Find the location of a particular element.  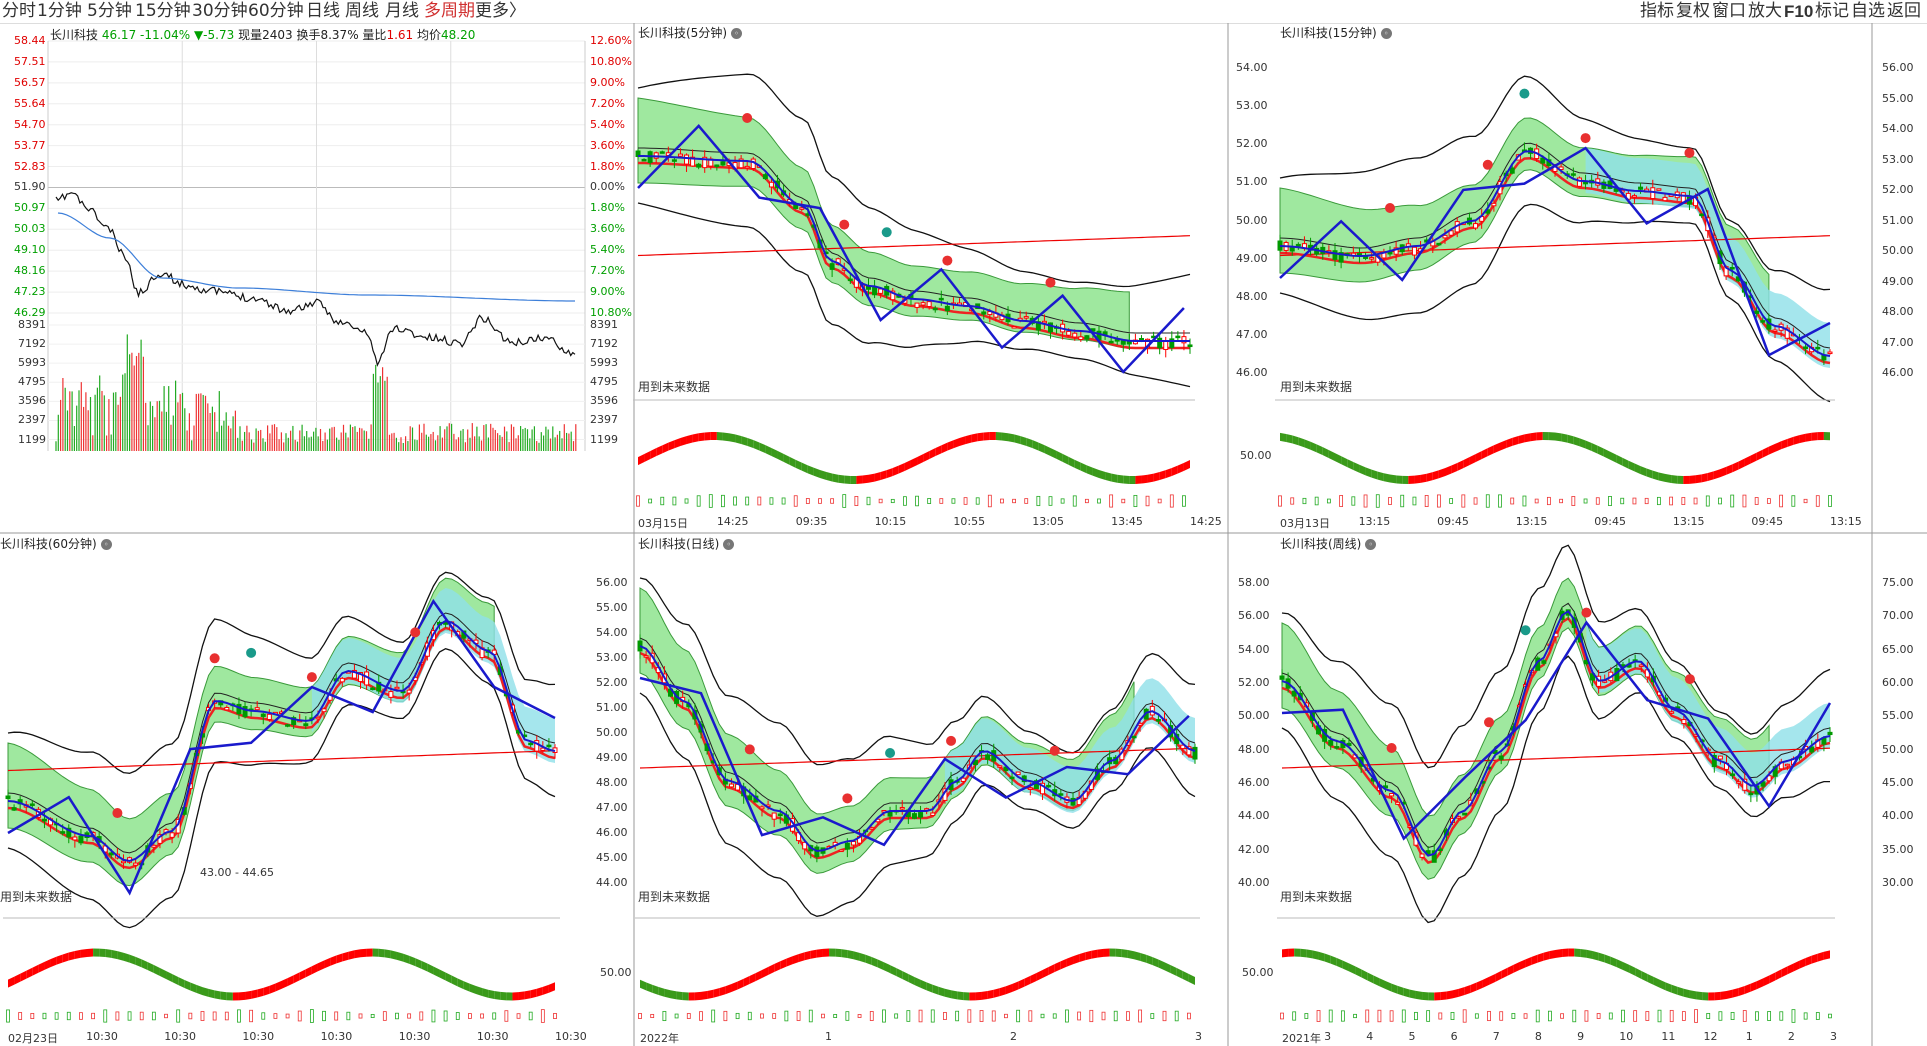

indicator-button: 指标 is located at coordinates (1657, 11).